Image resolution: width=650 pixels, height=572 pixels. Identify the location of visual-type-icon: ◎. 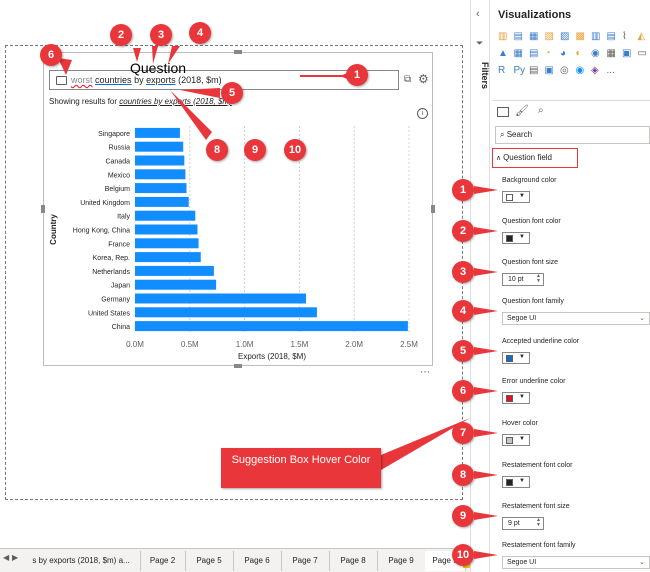
(564, 70).